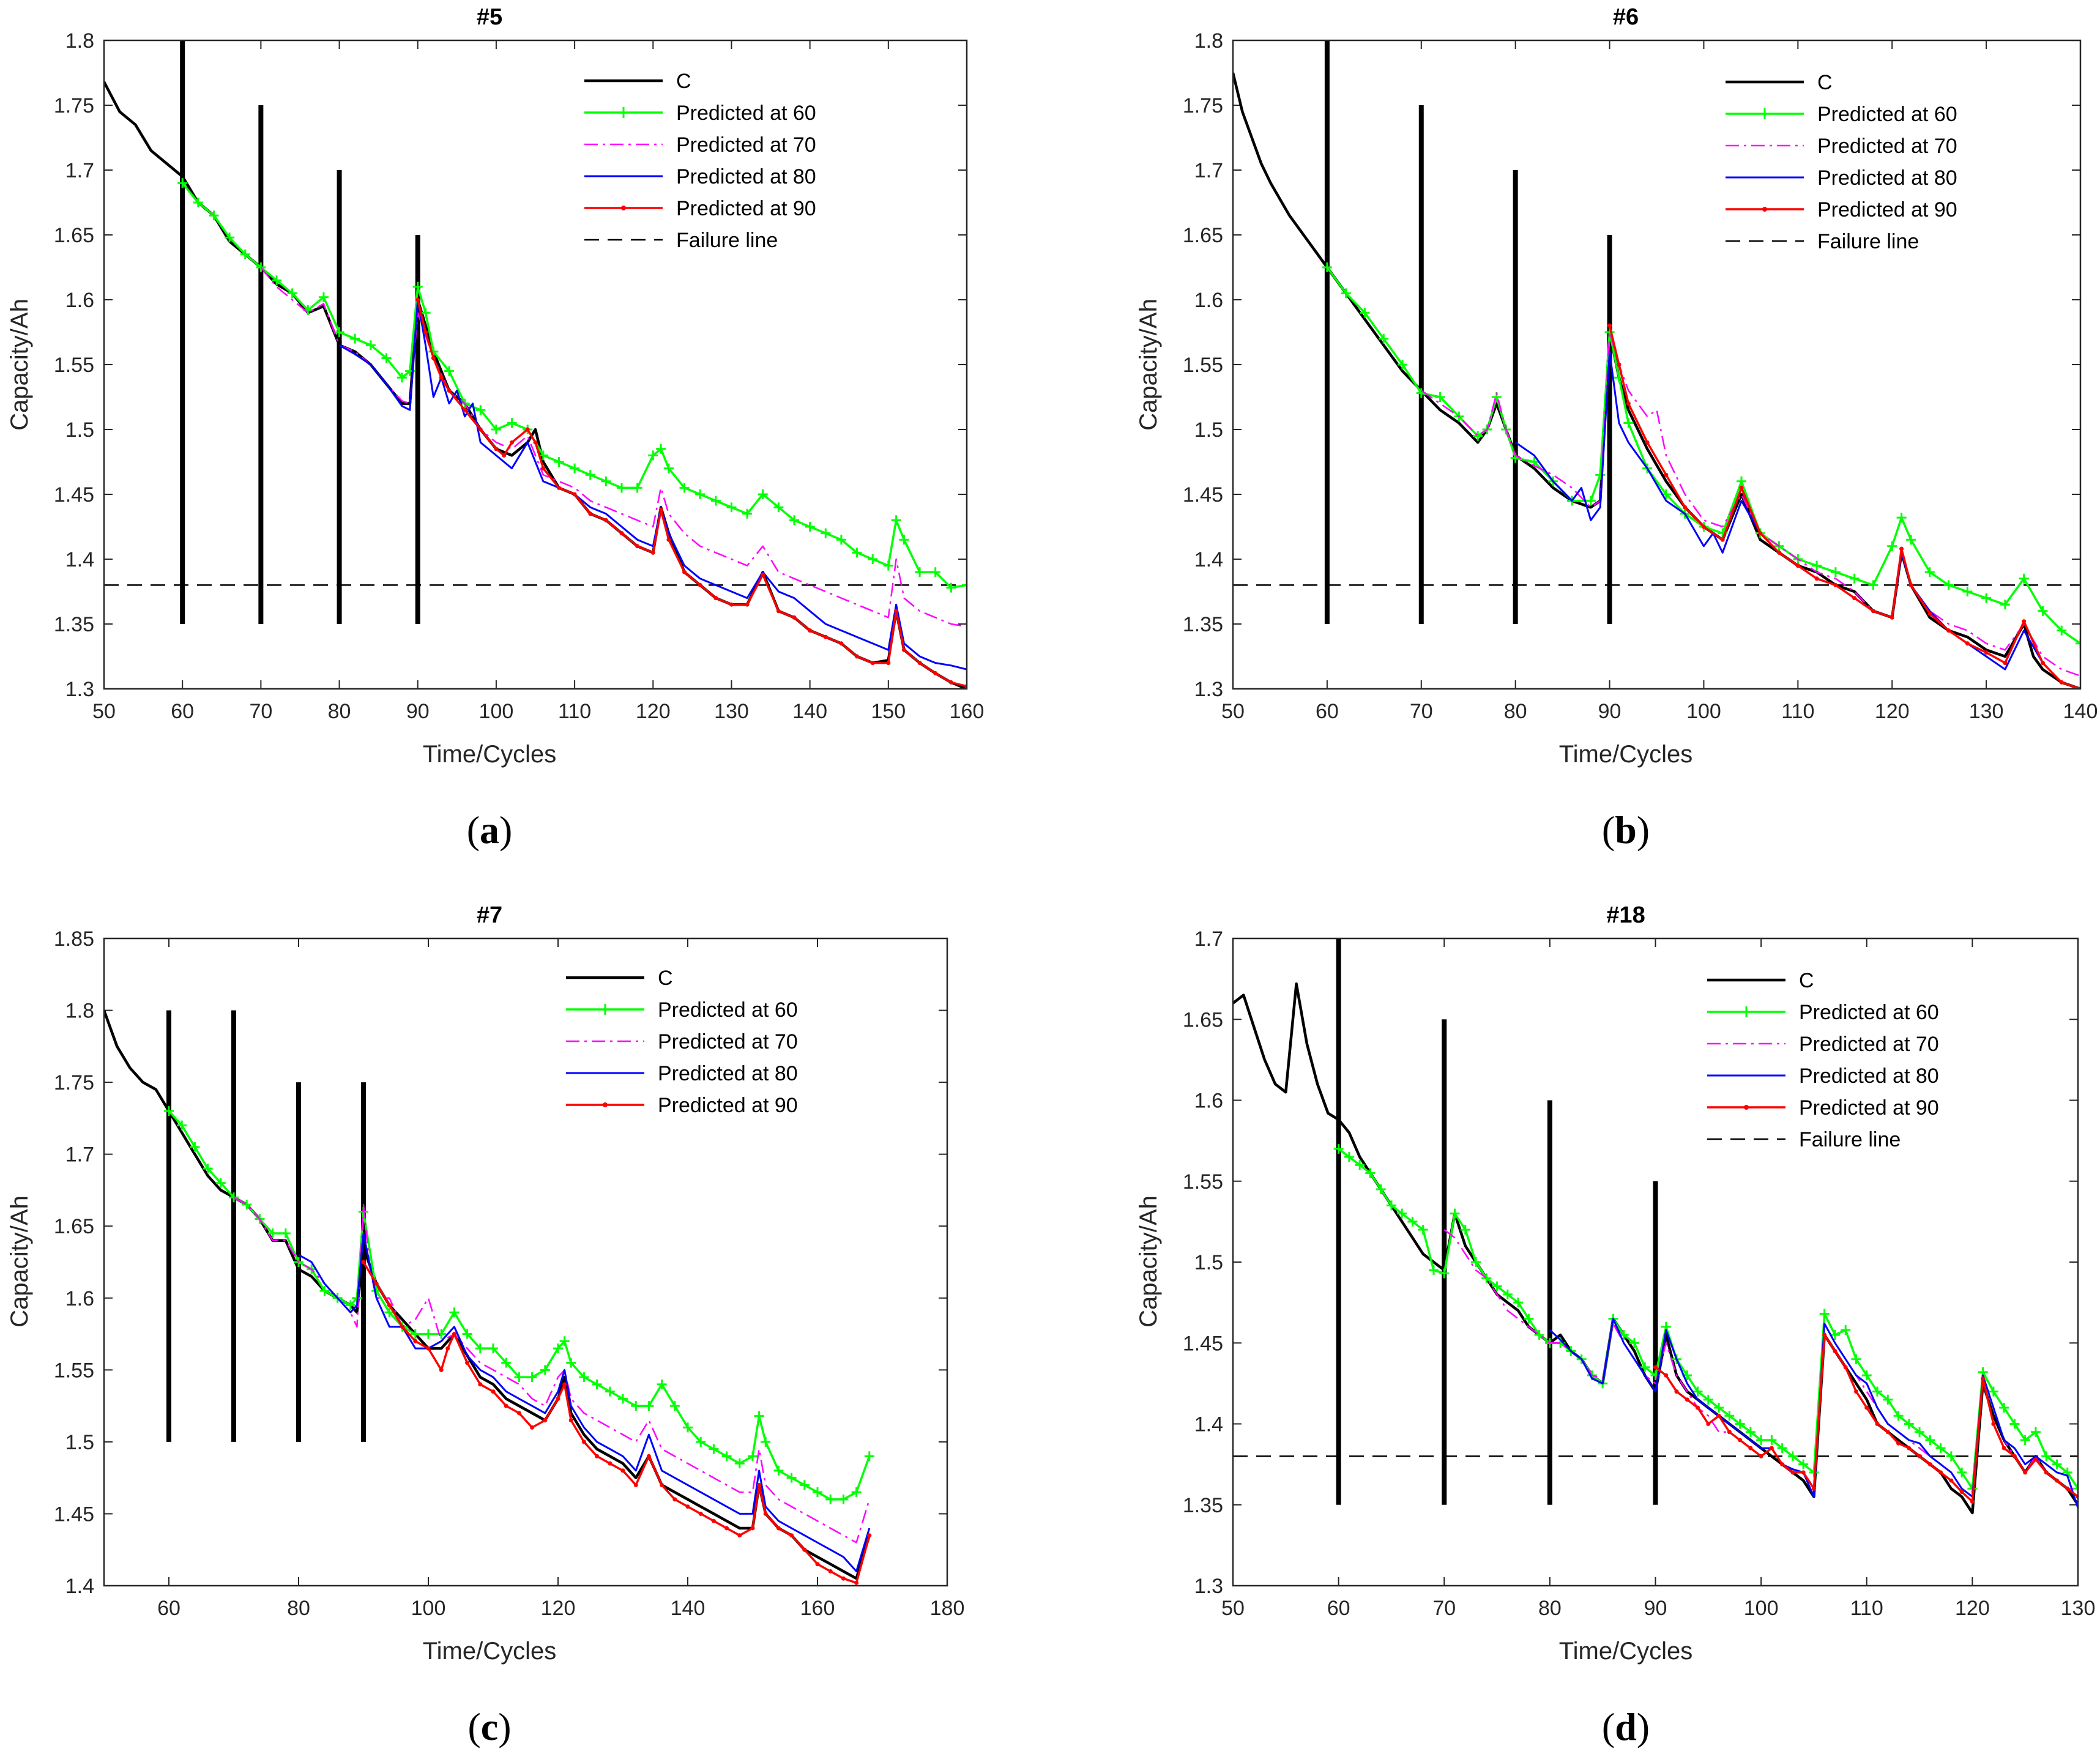 This screenshot has width=2100, height=1757. Describe the element at coordinates (727, 240) in the screenshot. I see `legend-label: Failure line` at that location.